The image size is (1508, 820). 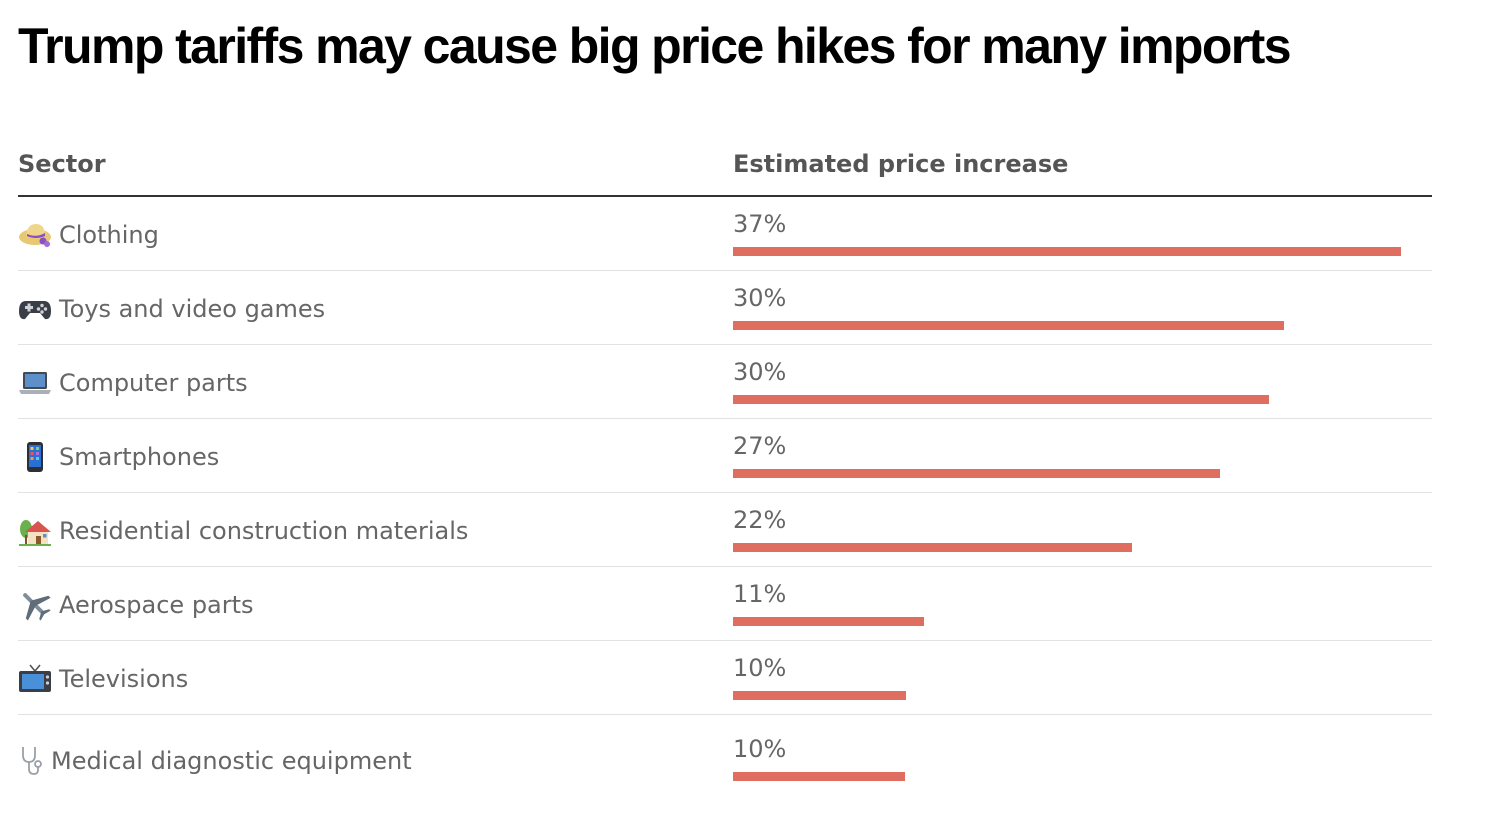 I want to click on data-label: 27%, so click(x=760, y=446).